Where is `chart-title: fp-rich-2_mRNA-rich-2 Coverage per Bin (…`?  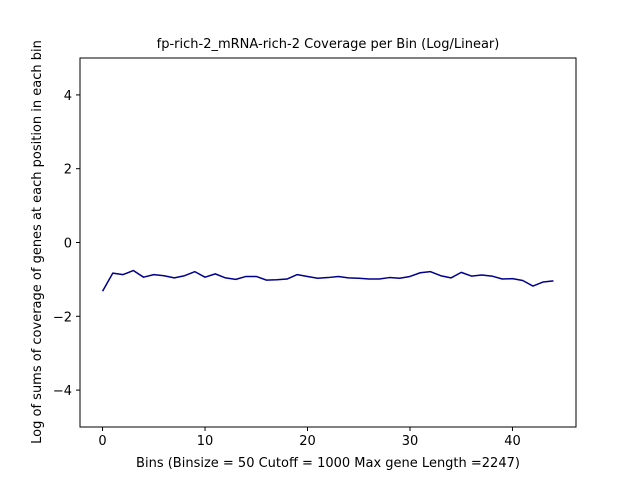
chart-title: fp-rich-2_mRNA-rich-2 Coverage per Bin (… is located at coordinates (328, 44).